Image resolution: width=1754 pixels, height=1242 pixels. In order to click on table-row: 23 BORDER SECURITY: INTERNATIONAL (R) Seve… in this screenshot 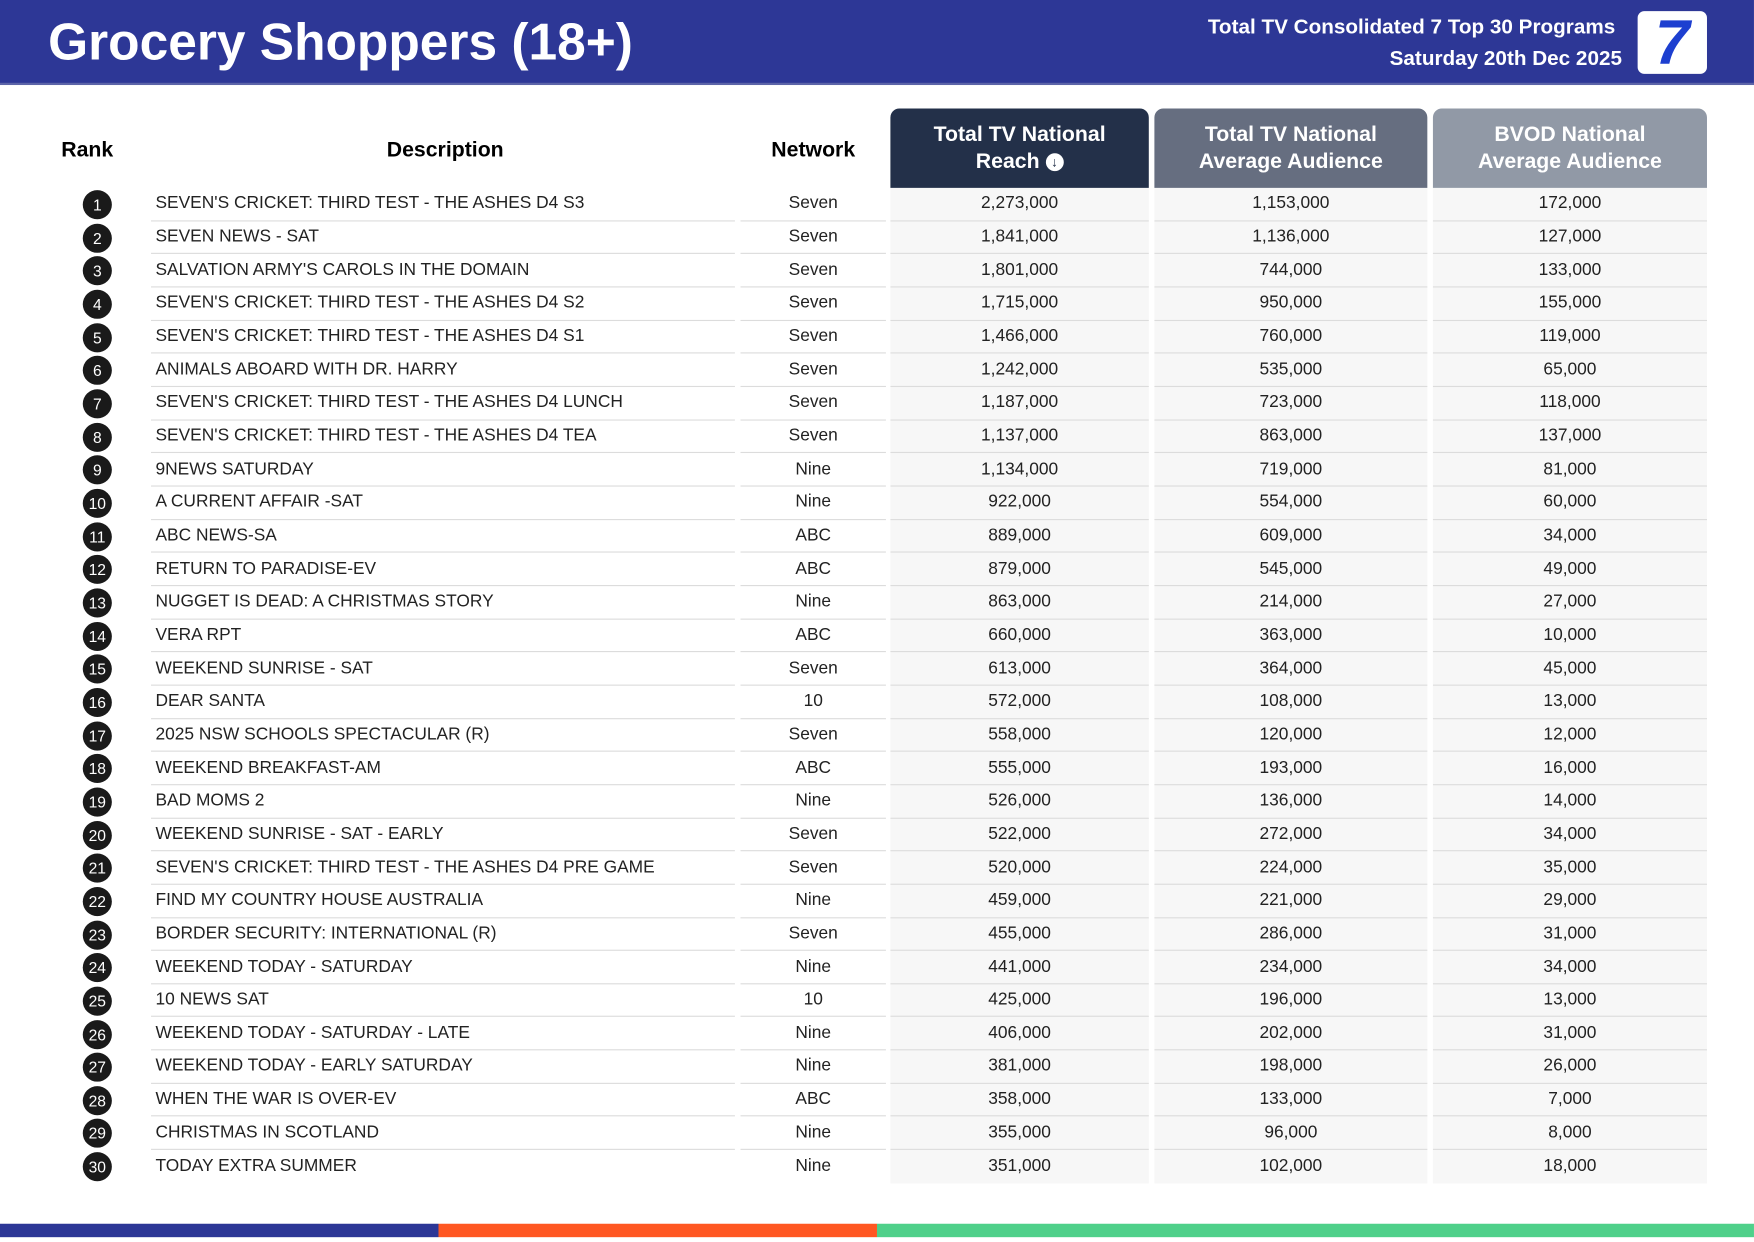, I will do `click(877, 935)`.